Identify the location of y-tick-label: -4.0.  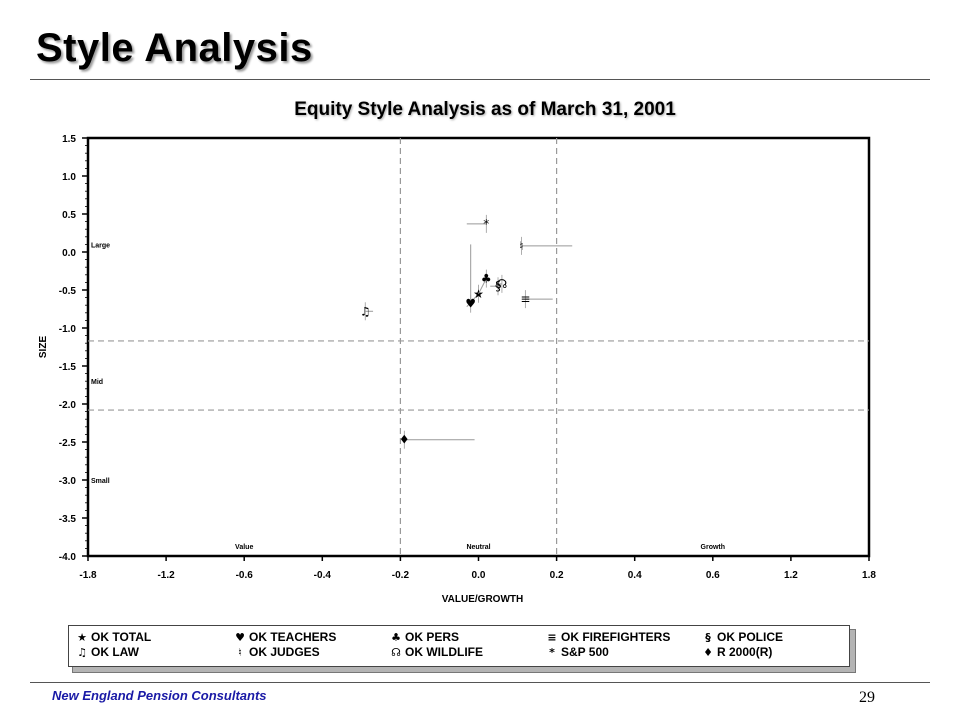
(68, 557).